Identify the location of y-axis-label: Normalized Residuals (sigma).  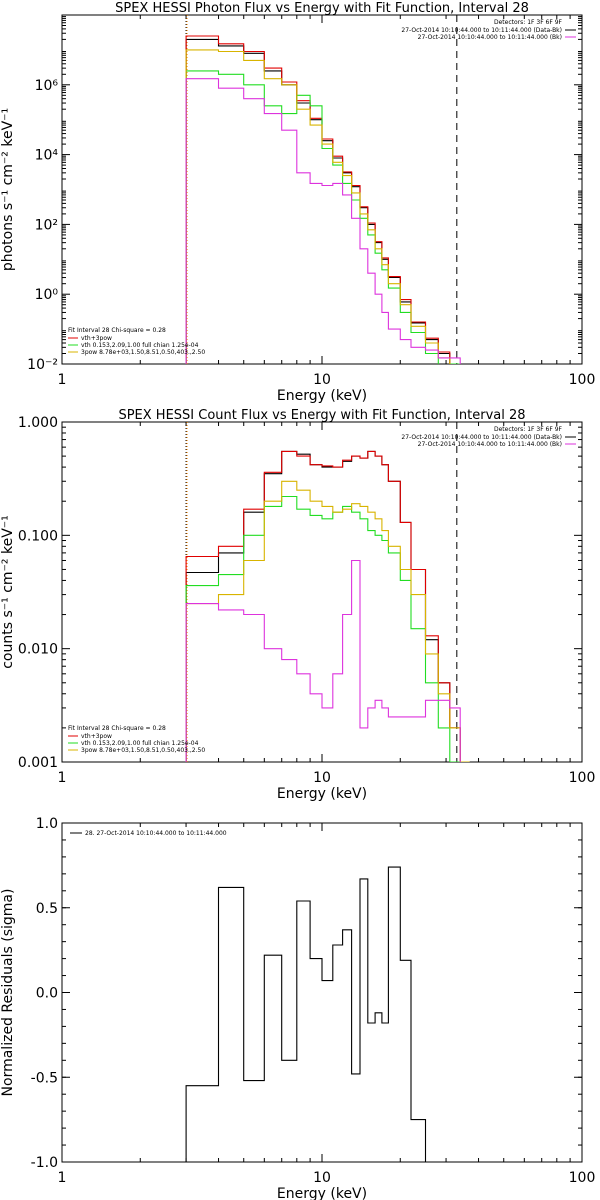
(8, 993).